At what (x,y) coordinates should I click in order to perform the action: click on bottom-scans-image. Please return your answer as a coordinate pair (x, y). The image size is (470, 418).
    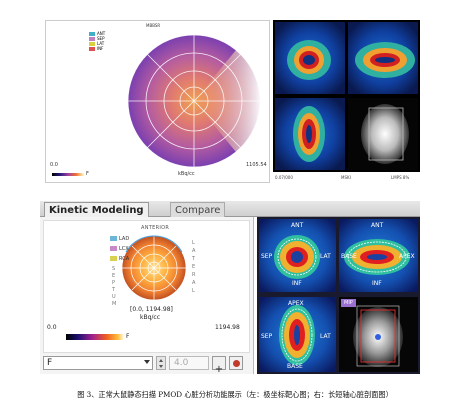
    Looking at the image, I should click on (338, 295).